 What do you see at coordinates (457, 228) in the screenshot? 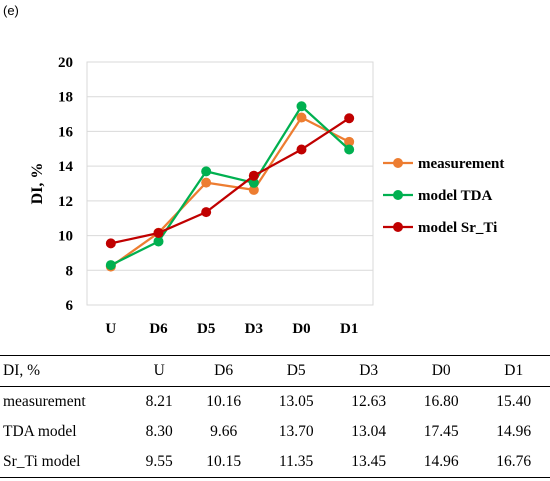
I see `legend-entry-2: model Sr_Ti` at bounding box center [457, 228].